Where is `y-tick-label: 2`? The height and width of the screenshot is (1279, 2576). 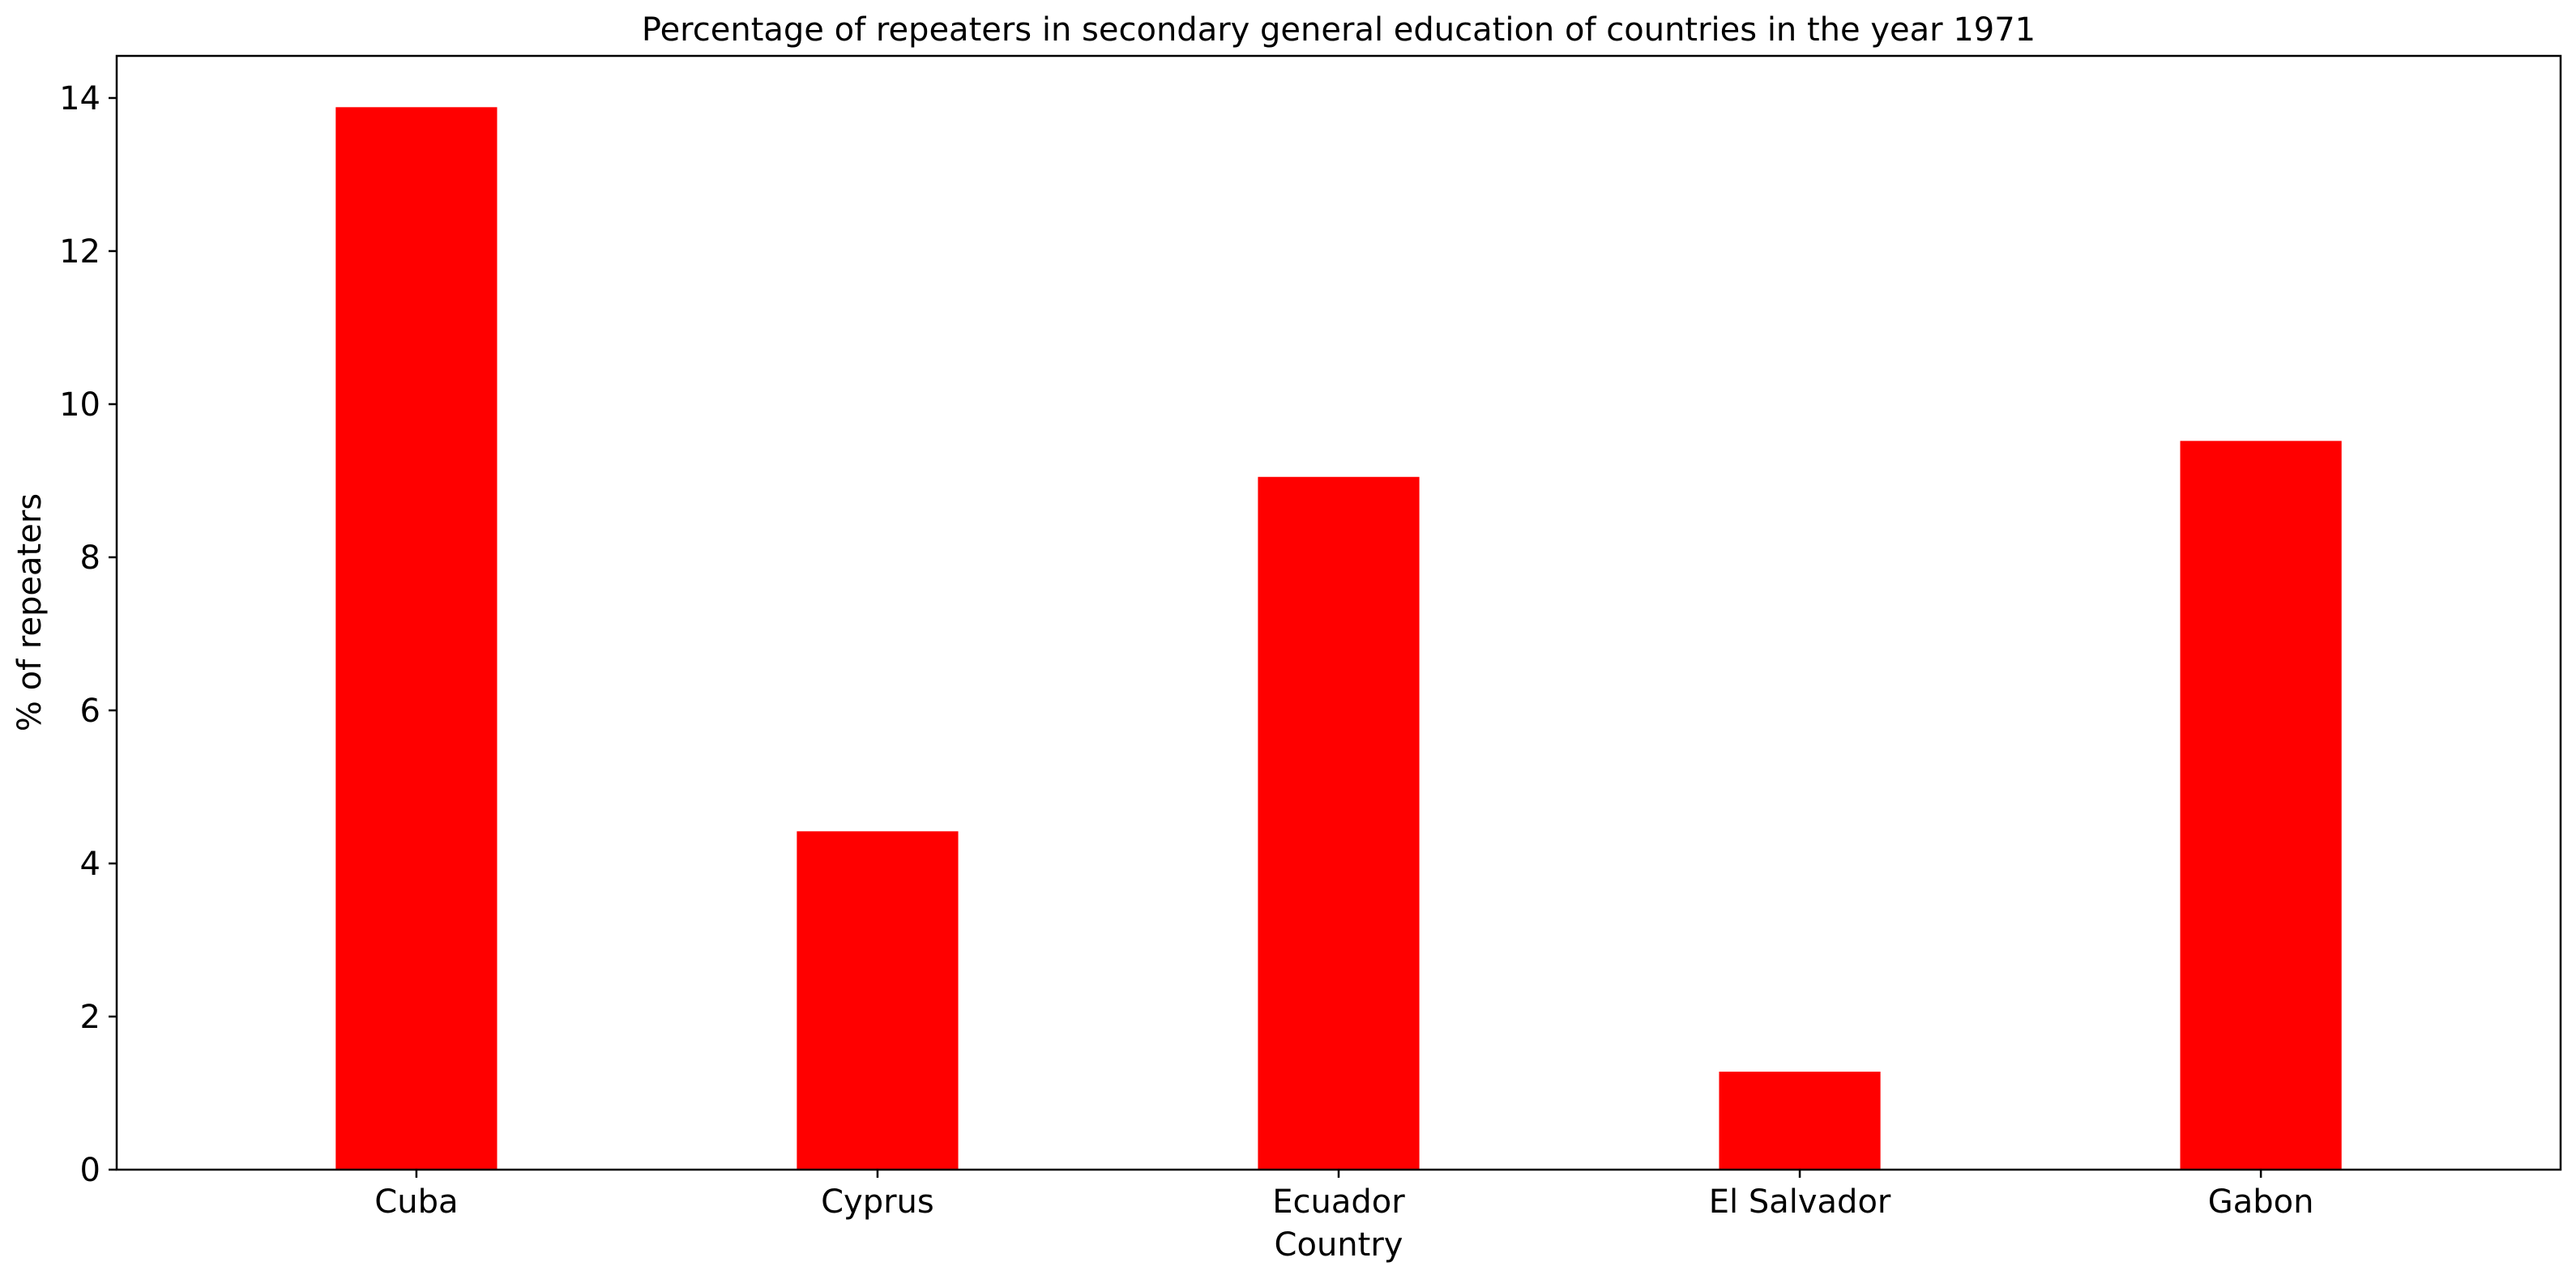 y-tick-label: 2 is located at coordinates (90, 1017).